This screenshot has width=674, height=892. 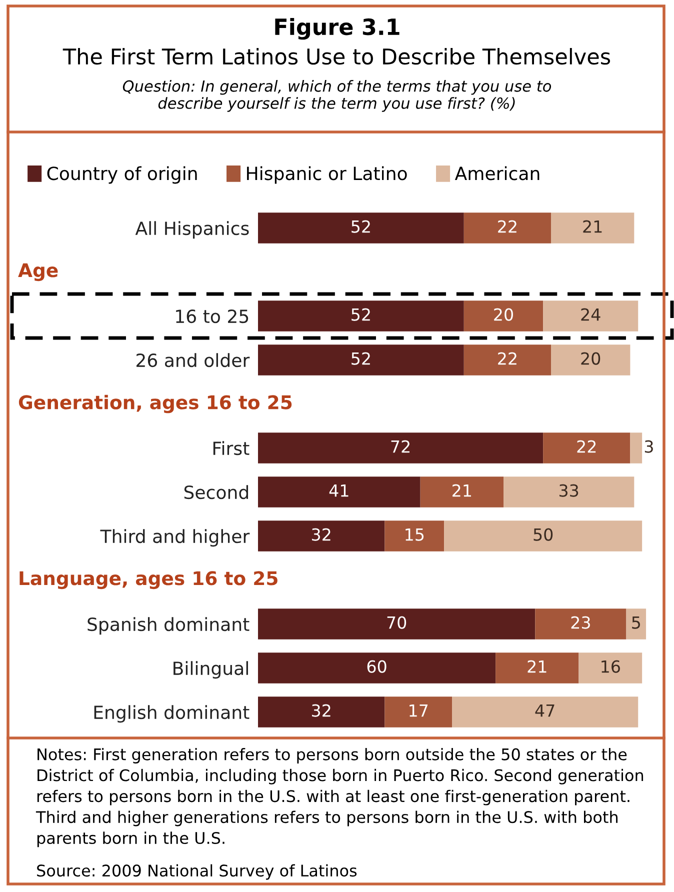 I want to click on y-tick-label: All Hispanics, so click(x=192, y=230).